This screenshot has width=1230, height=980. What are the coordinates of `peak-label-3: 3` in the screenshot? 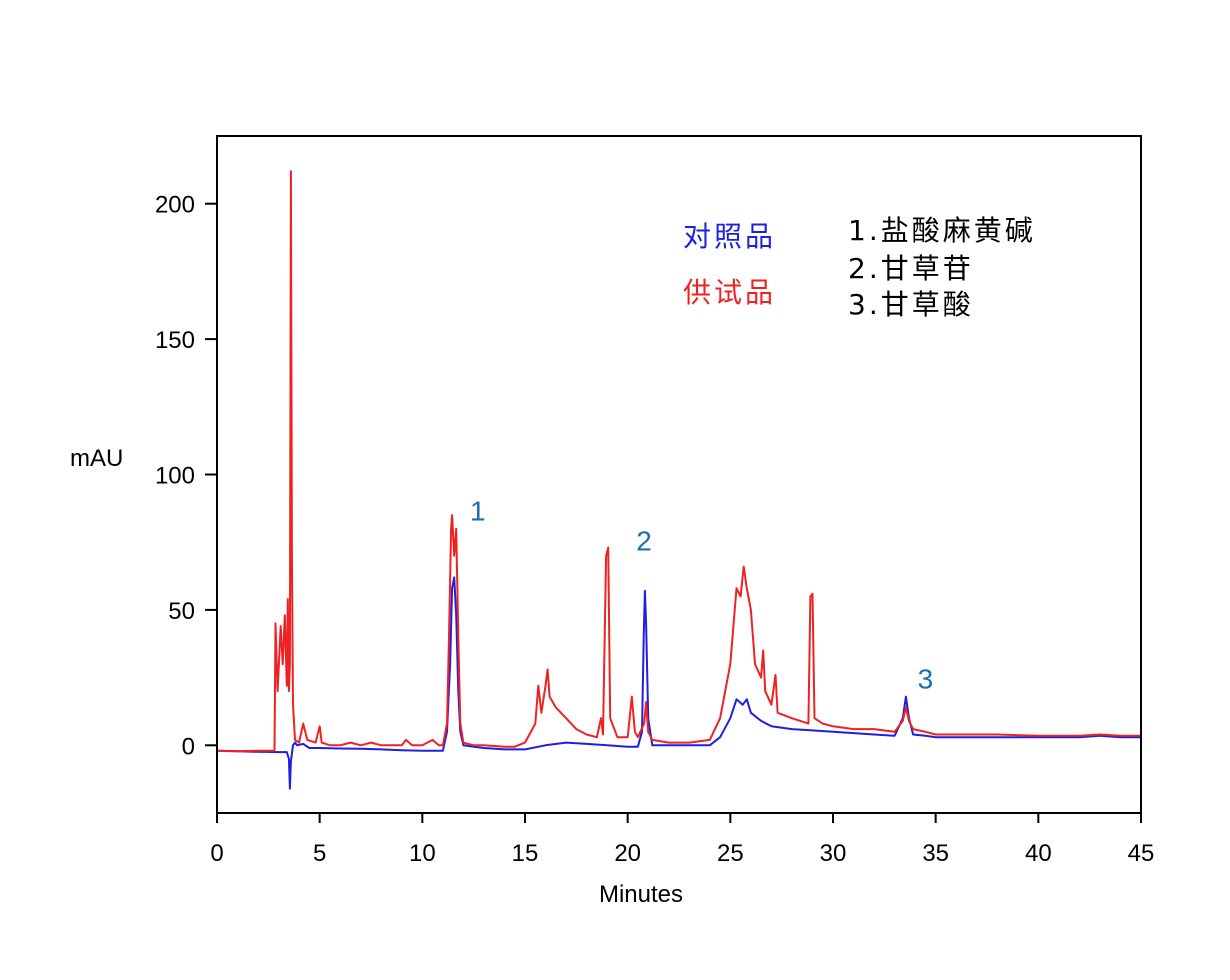 It's located at (926, 678).